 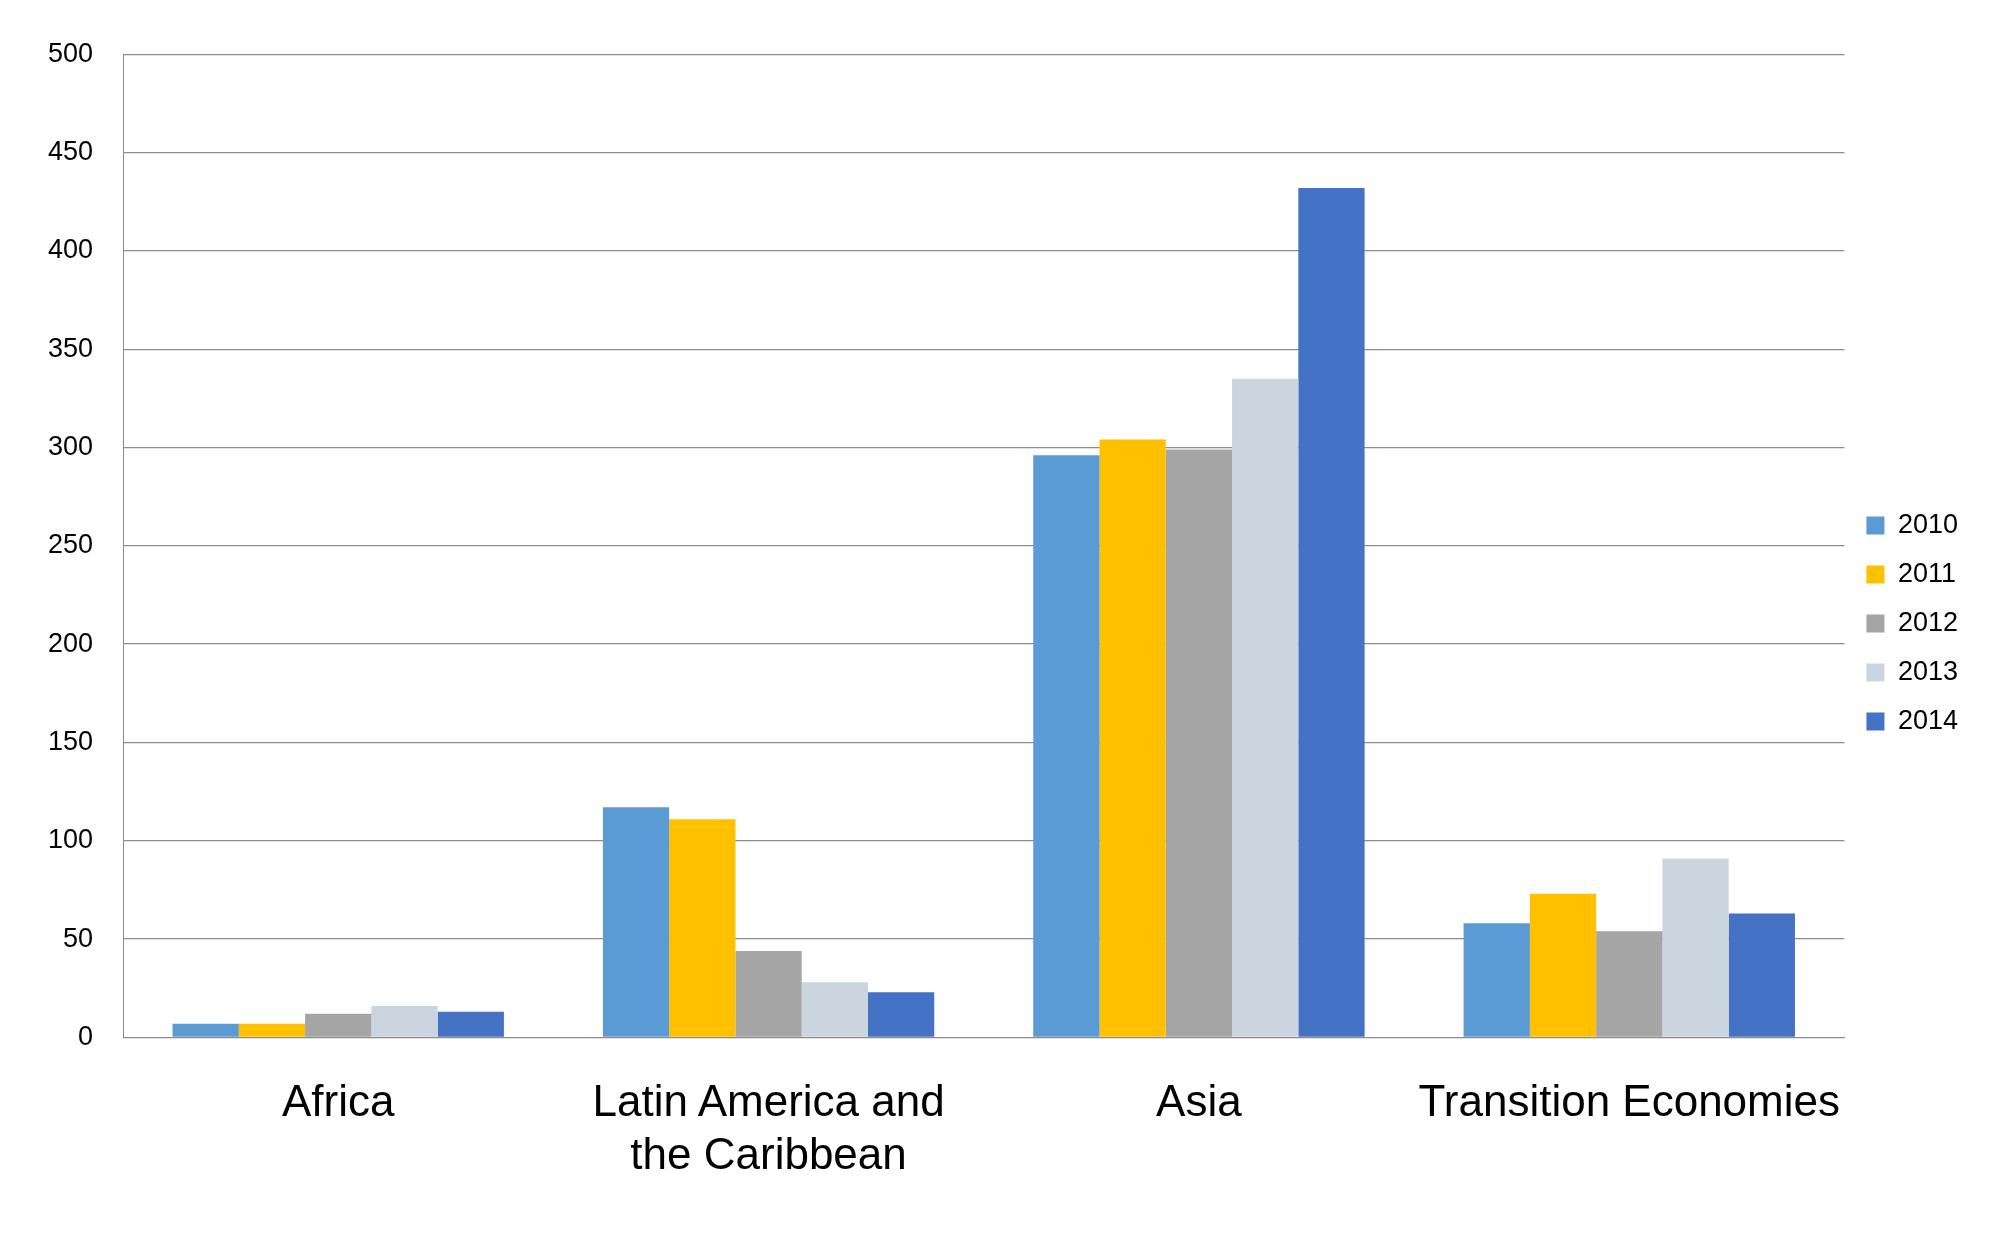 I want to click on y-tick-label: 350, so click(x=70, y=347).